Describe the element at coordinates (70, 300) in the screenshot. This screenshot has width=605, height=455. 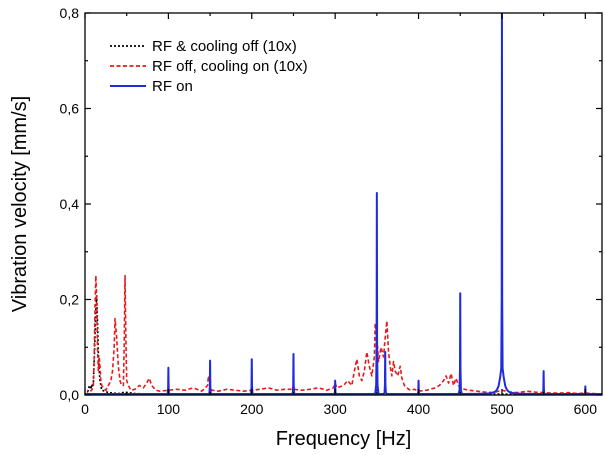
I see `y-tick-label: 0,2` at that location.